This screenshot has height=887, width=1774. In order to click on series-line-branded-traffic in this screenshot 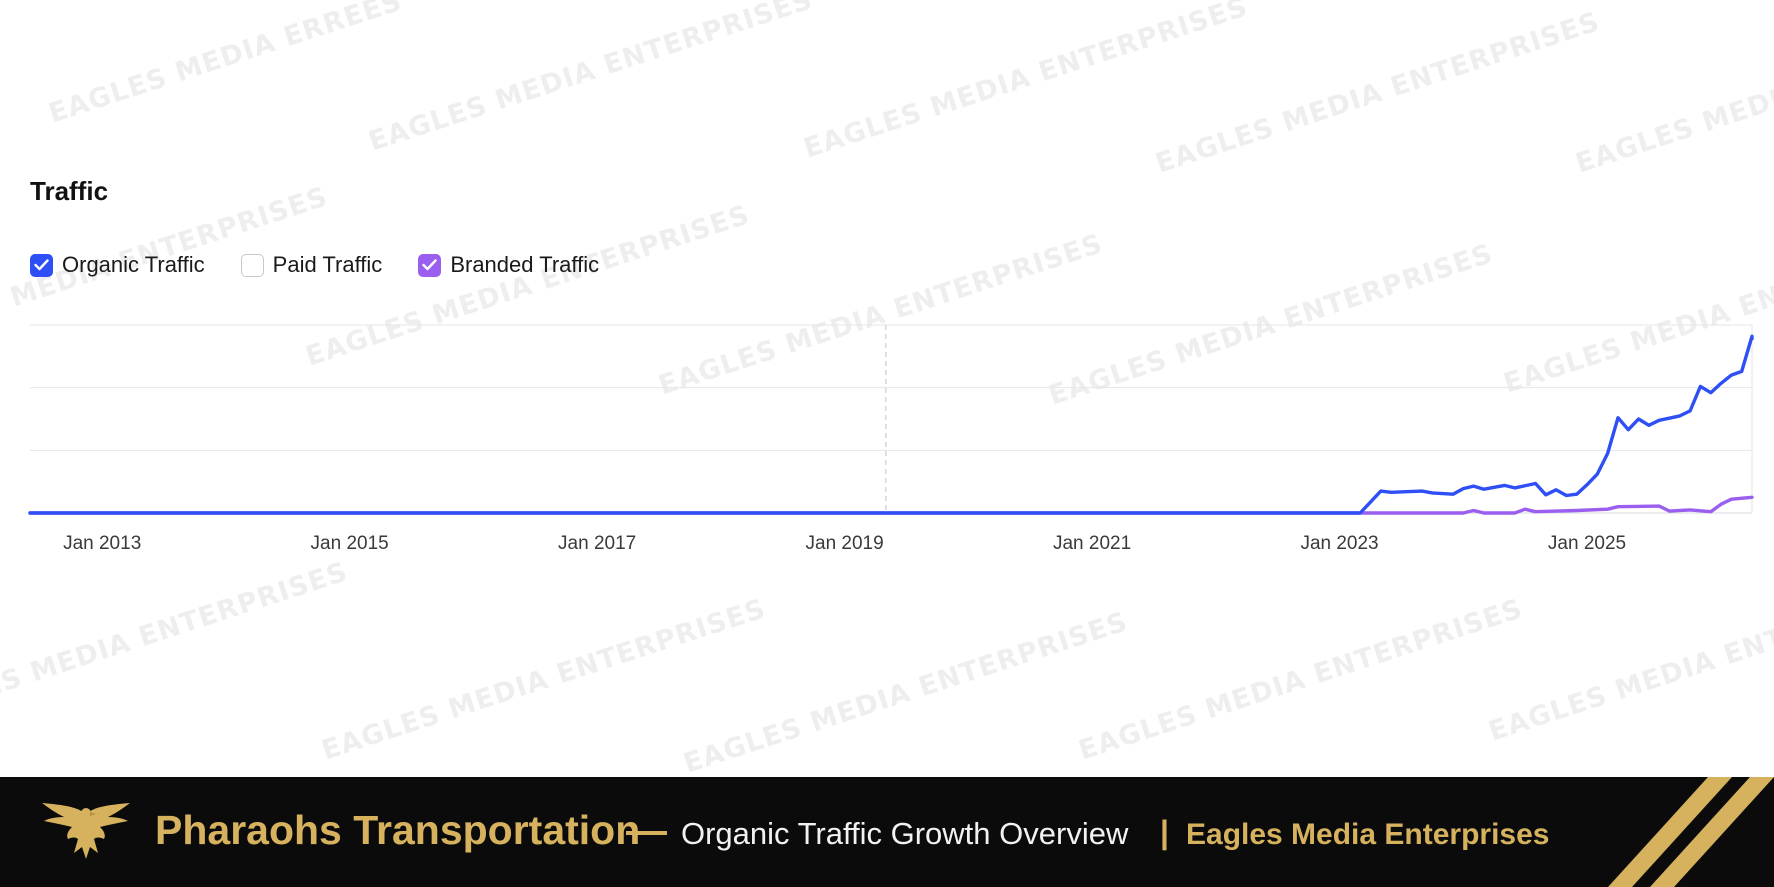, I will do `click(891, 505)`.